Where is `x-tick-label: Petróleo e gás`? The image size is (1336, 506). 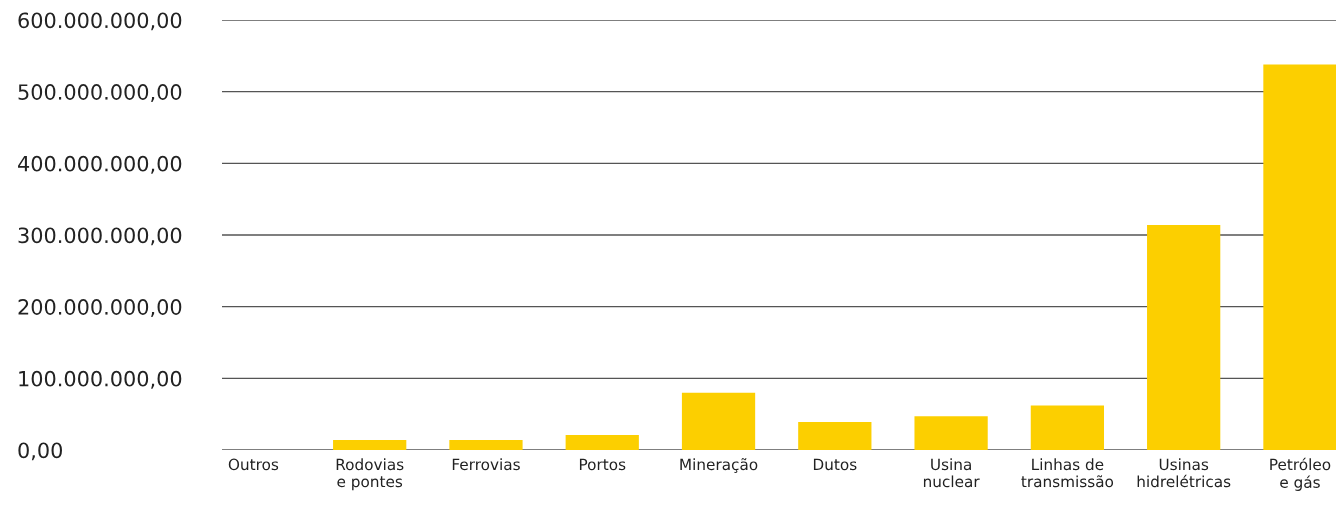
x-tick-label: Petróleo e gás is located at coordinates (1300, 474).